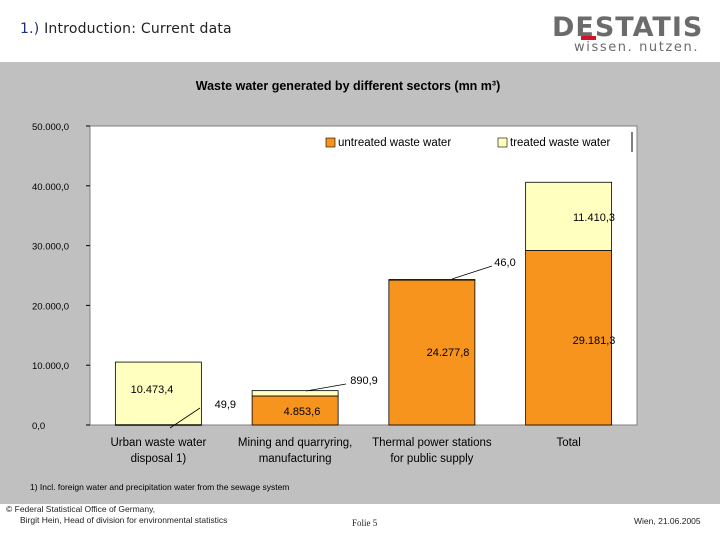 The height and width of the screenshot is (540, 720). I want to click on x-tick-label: Total, so click(568, 443).